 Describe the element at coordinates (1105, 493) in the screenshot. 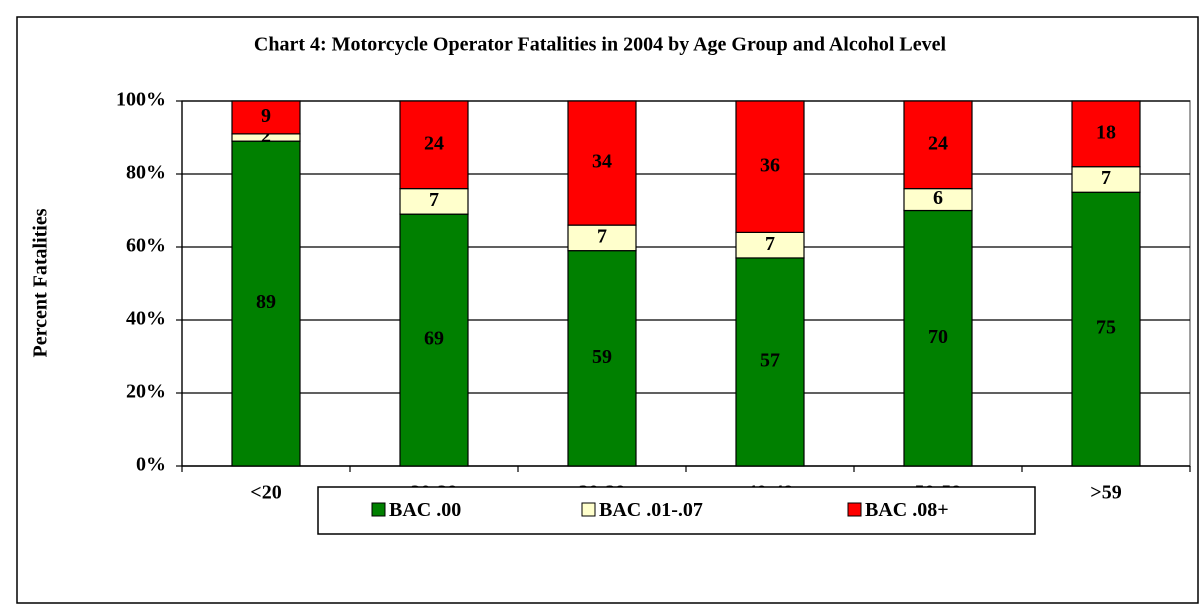

I see `x-tick-label: >59` at that location.